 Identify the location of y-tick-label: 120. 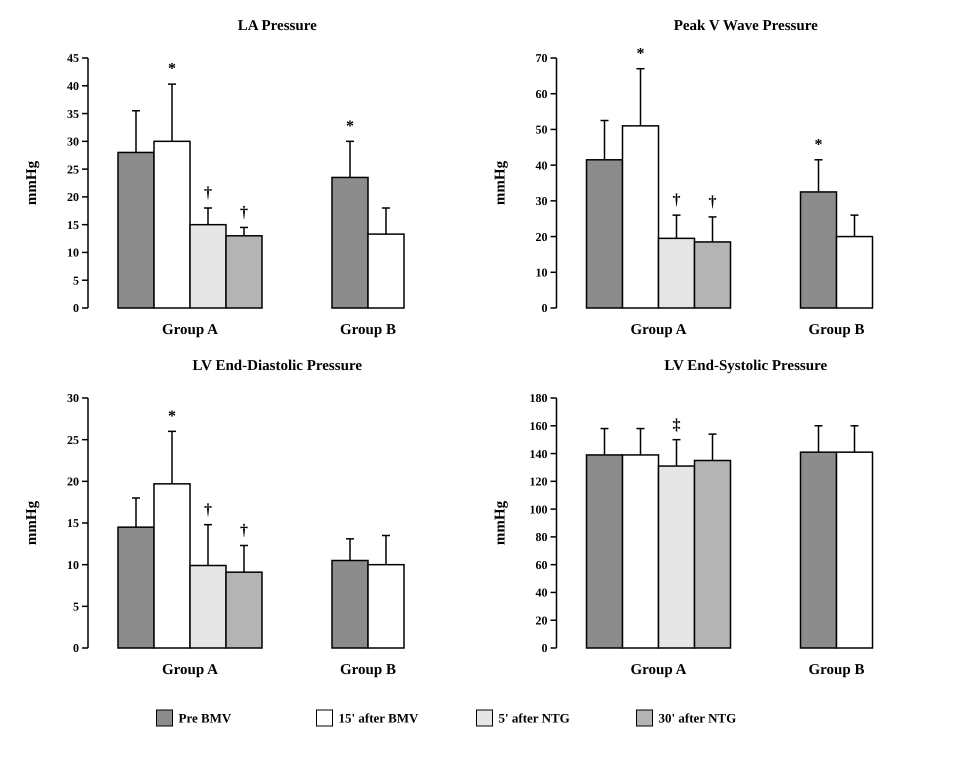
(539, 481).